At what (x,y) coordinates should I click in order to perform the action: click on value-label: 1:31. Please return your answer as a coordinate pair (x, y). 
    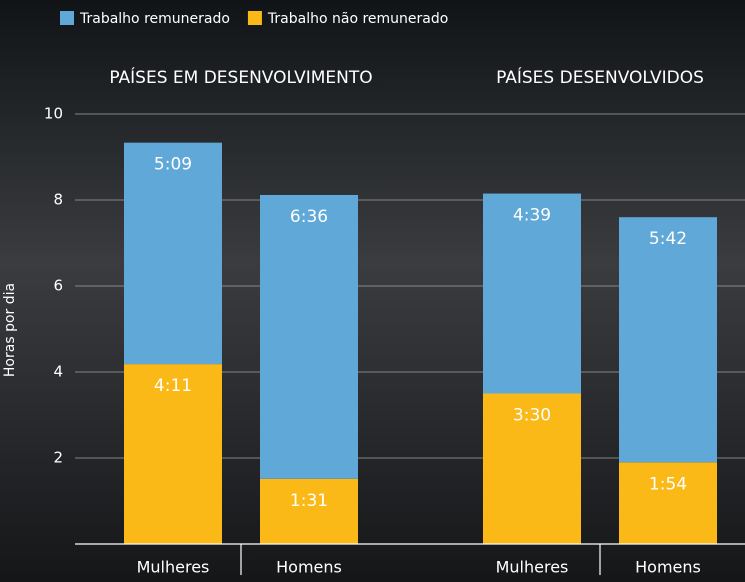
    Looking at the image, I should click on (309, 501).